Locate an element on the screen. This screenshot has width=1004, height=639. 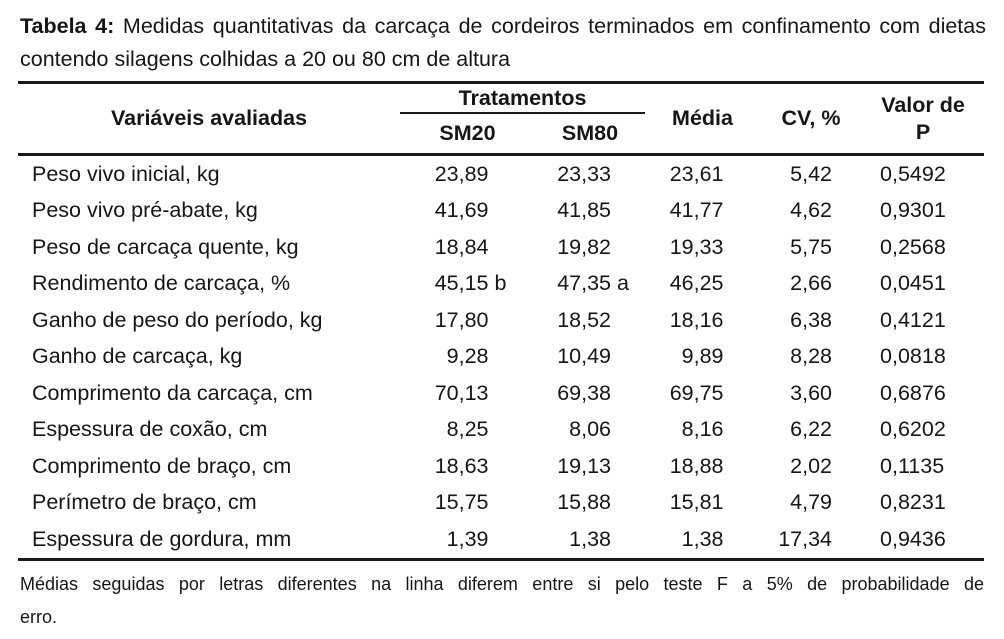
value-cell: 0,5492 is located at coordinates (913, 173).